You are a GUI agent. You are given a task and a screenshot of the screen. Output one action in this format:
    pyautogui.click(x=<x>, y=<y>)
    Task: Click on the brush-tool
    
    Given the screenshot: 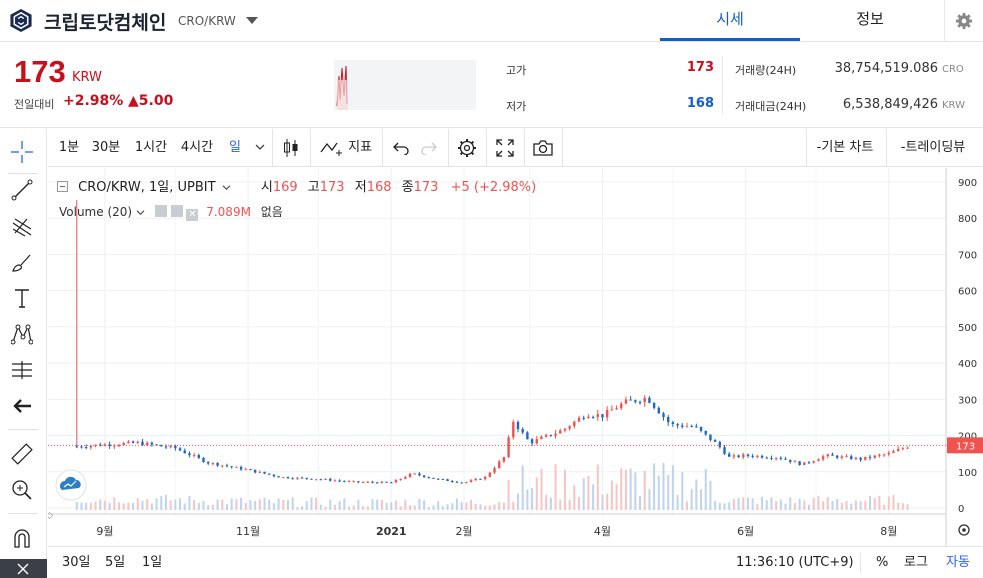 What is the action you would take?
    pyautogui.click(x=22, y=262)
    